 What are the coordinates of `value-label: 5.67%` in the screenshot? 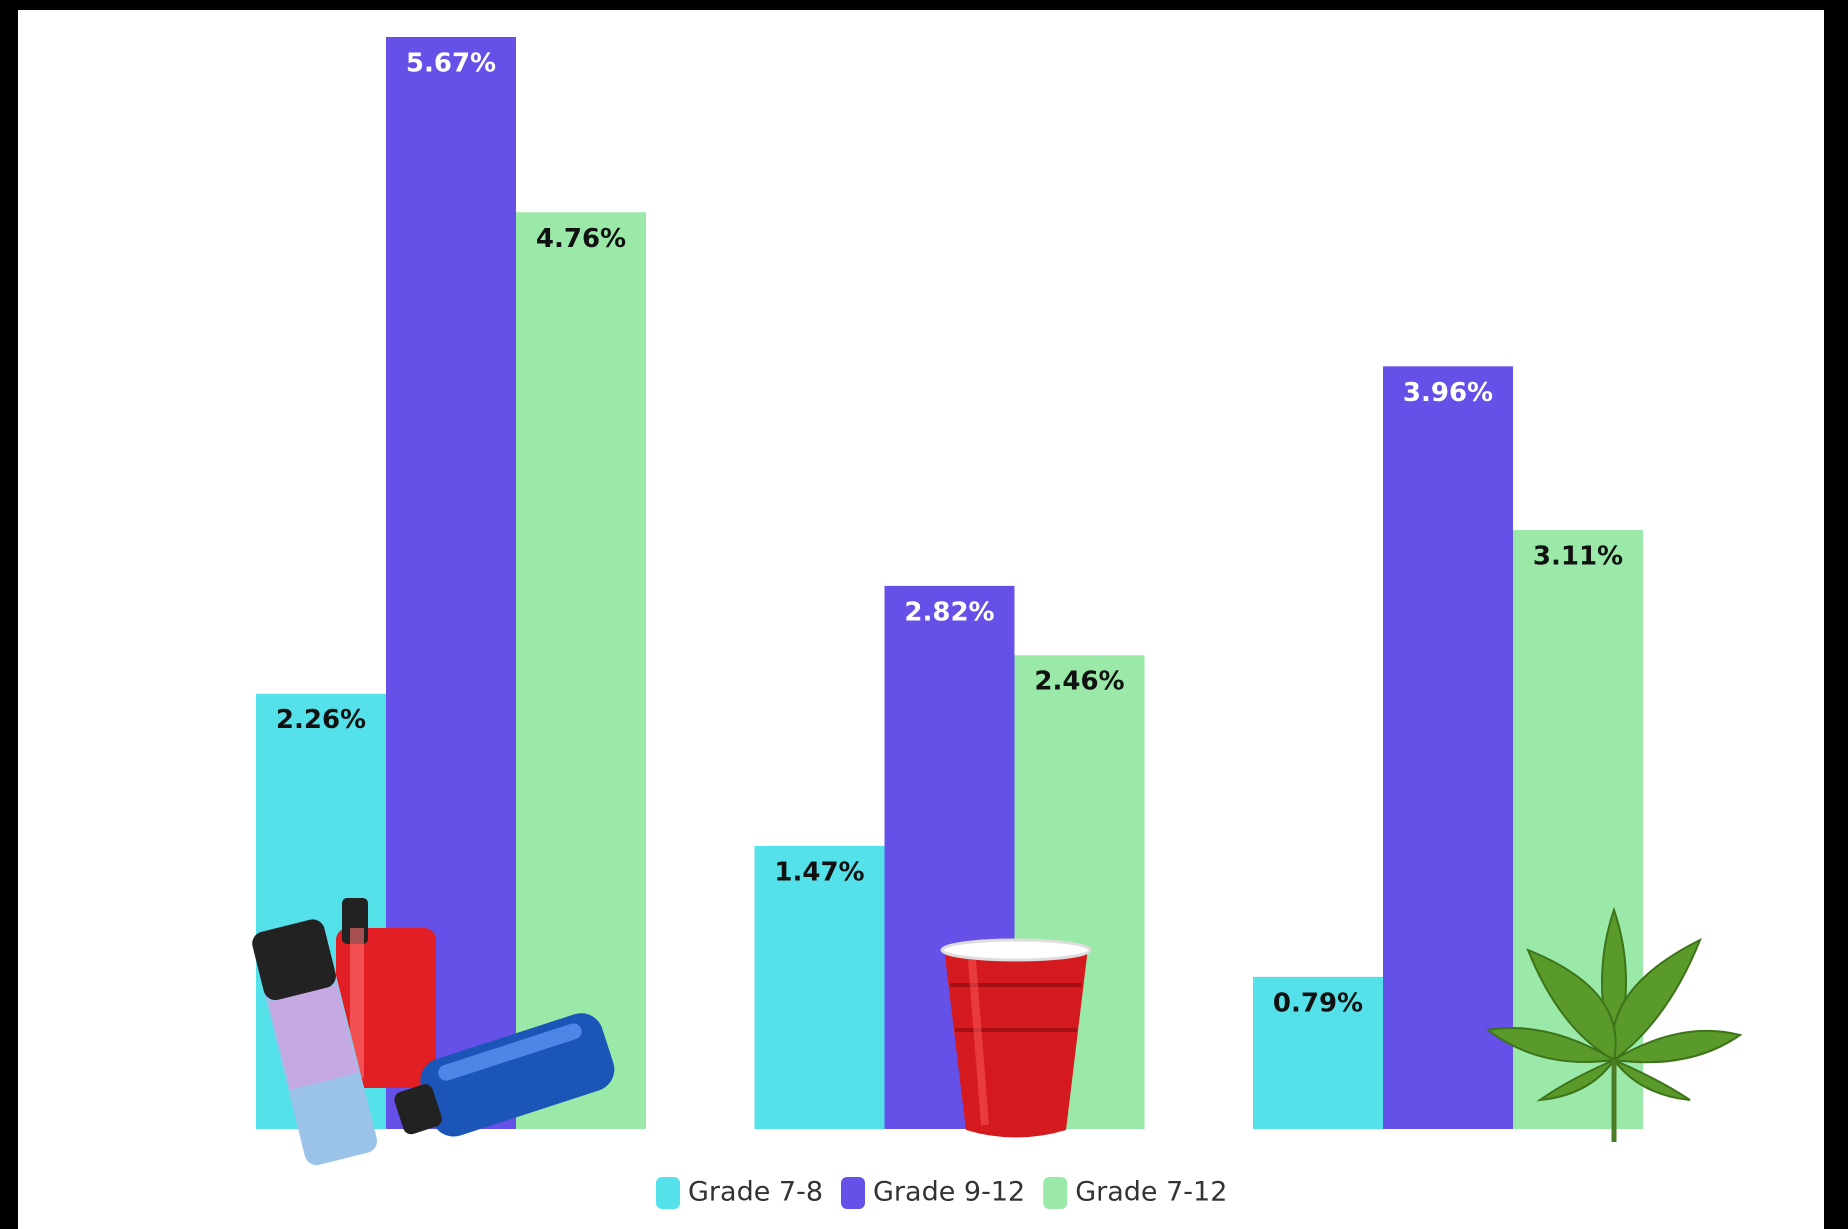 It's located at (451, 64).